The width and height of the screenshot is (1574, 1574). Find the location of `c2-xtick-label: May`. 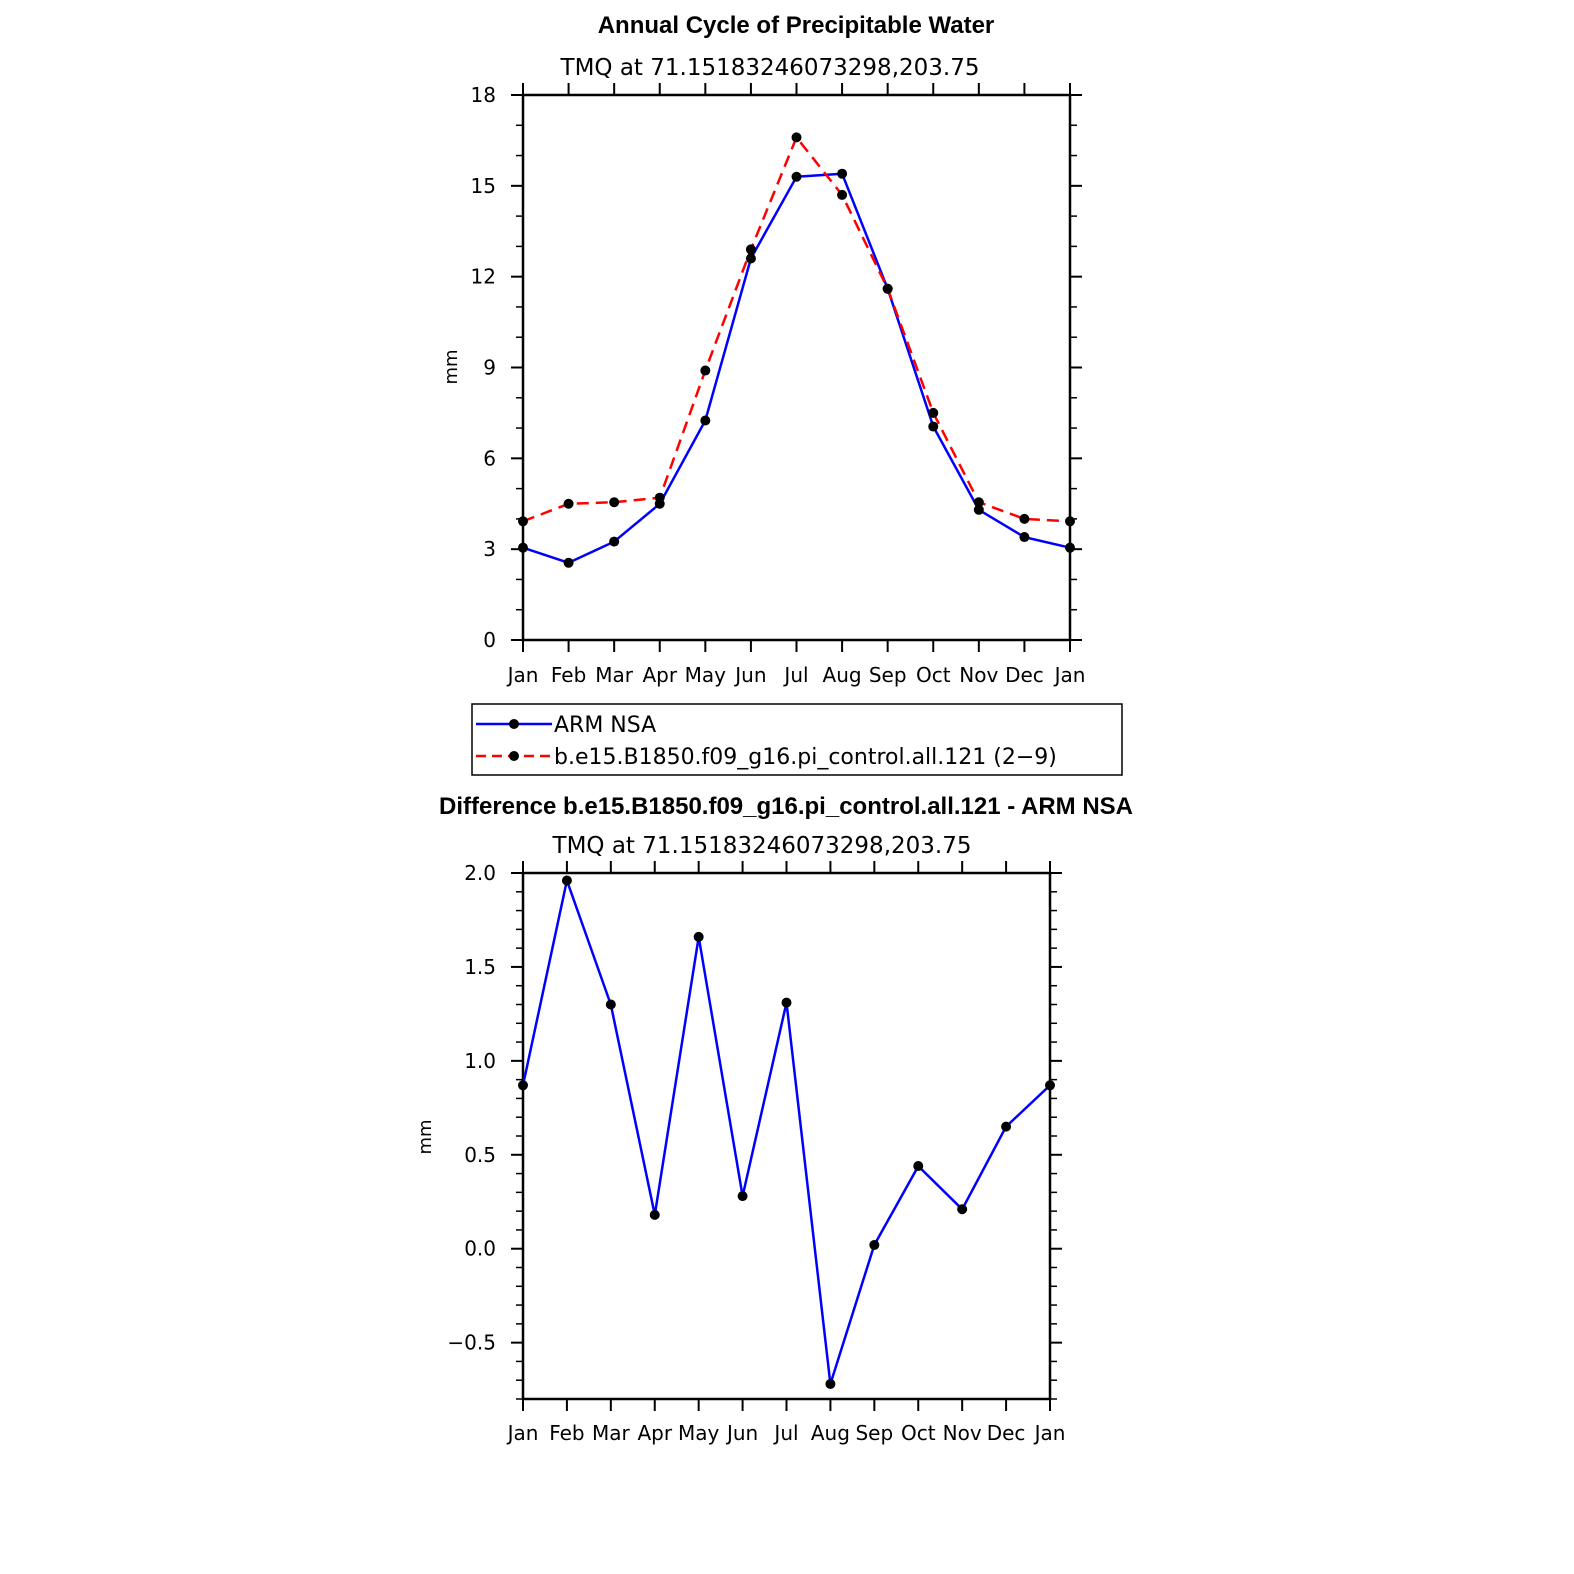

c2-xtick-label: May is located at coordinates (699, 1433).